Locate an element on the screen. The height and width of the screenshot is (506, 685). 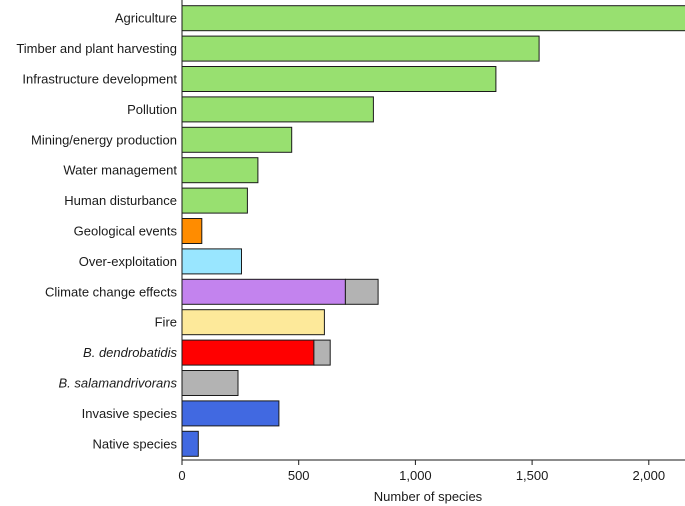
bar-human-disturbance is located at coordinates (214, 200).